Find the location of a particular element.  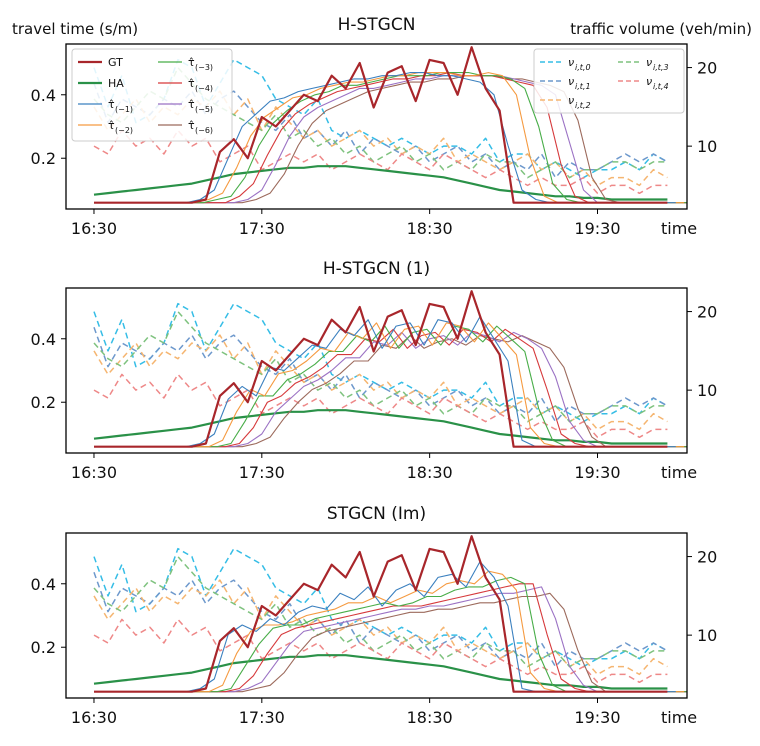

legend-label-p6: τ̂ is located at coordinates (191, 125).